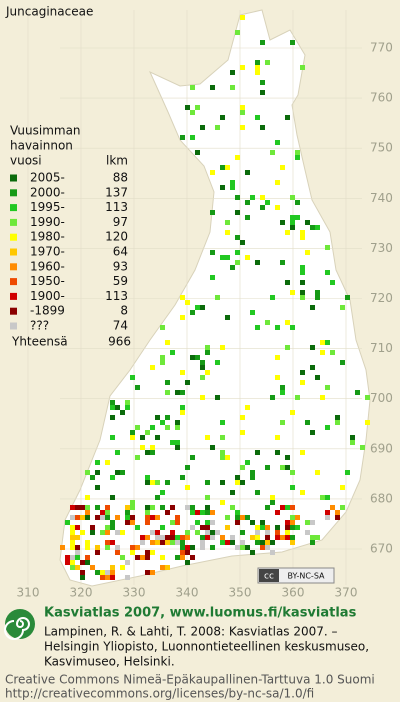  What do you see at coordinates (45, 131) in the screenshot?
I see `legend-header: Vuusimman` at bounding box center [45, 131].